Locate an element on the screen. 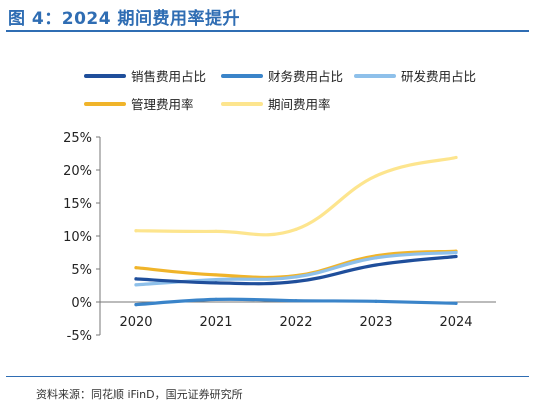 Image resolution: width=535 pixels, height=407 pixels. y-tick-label: 25% is located at coordinates (77, 138).